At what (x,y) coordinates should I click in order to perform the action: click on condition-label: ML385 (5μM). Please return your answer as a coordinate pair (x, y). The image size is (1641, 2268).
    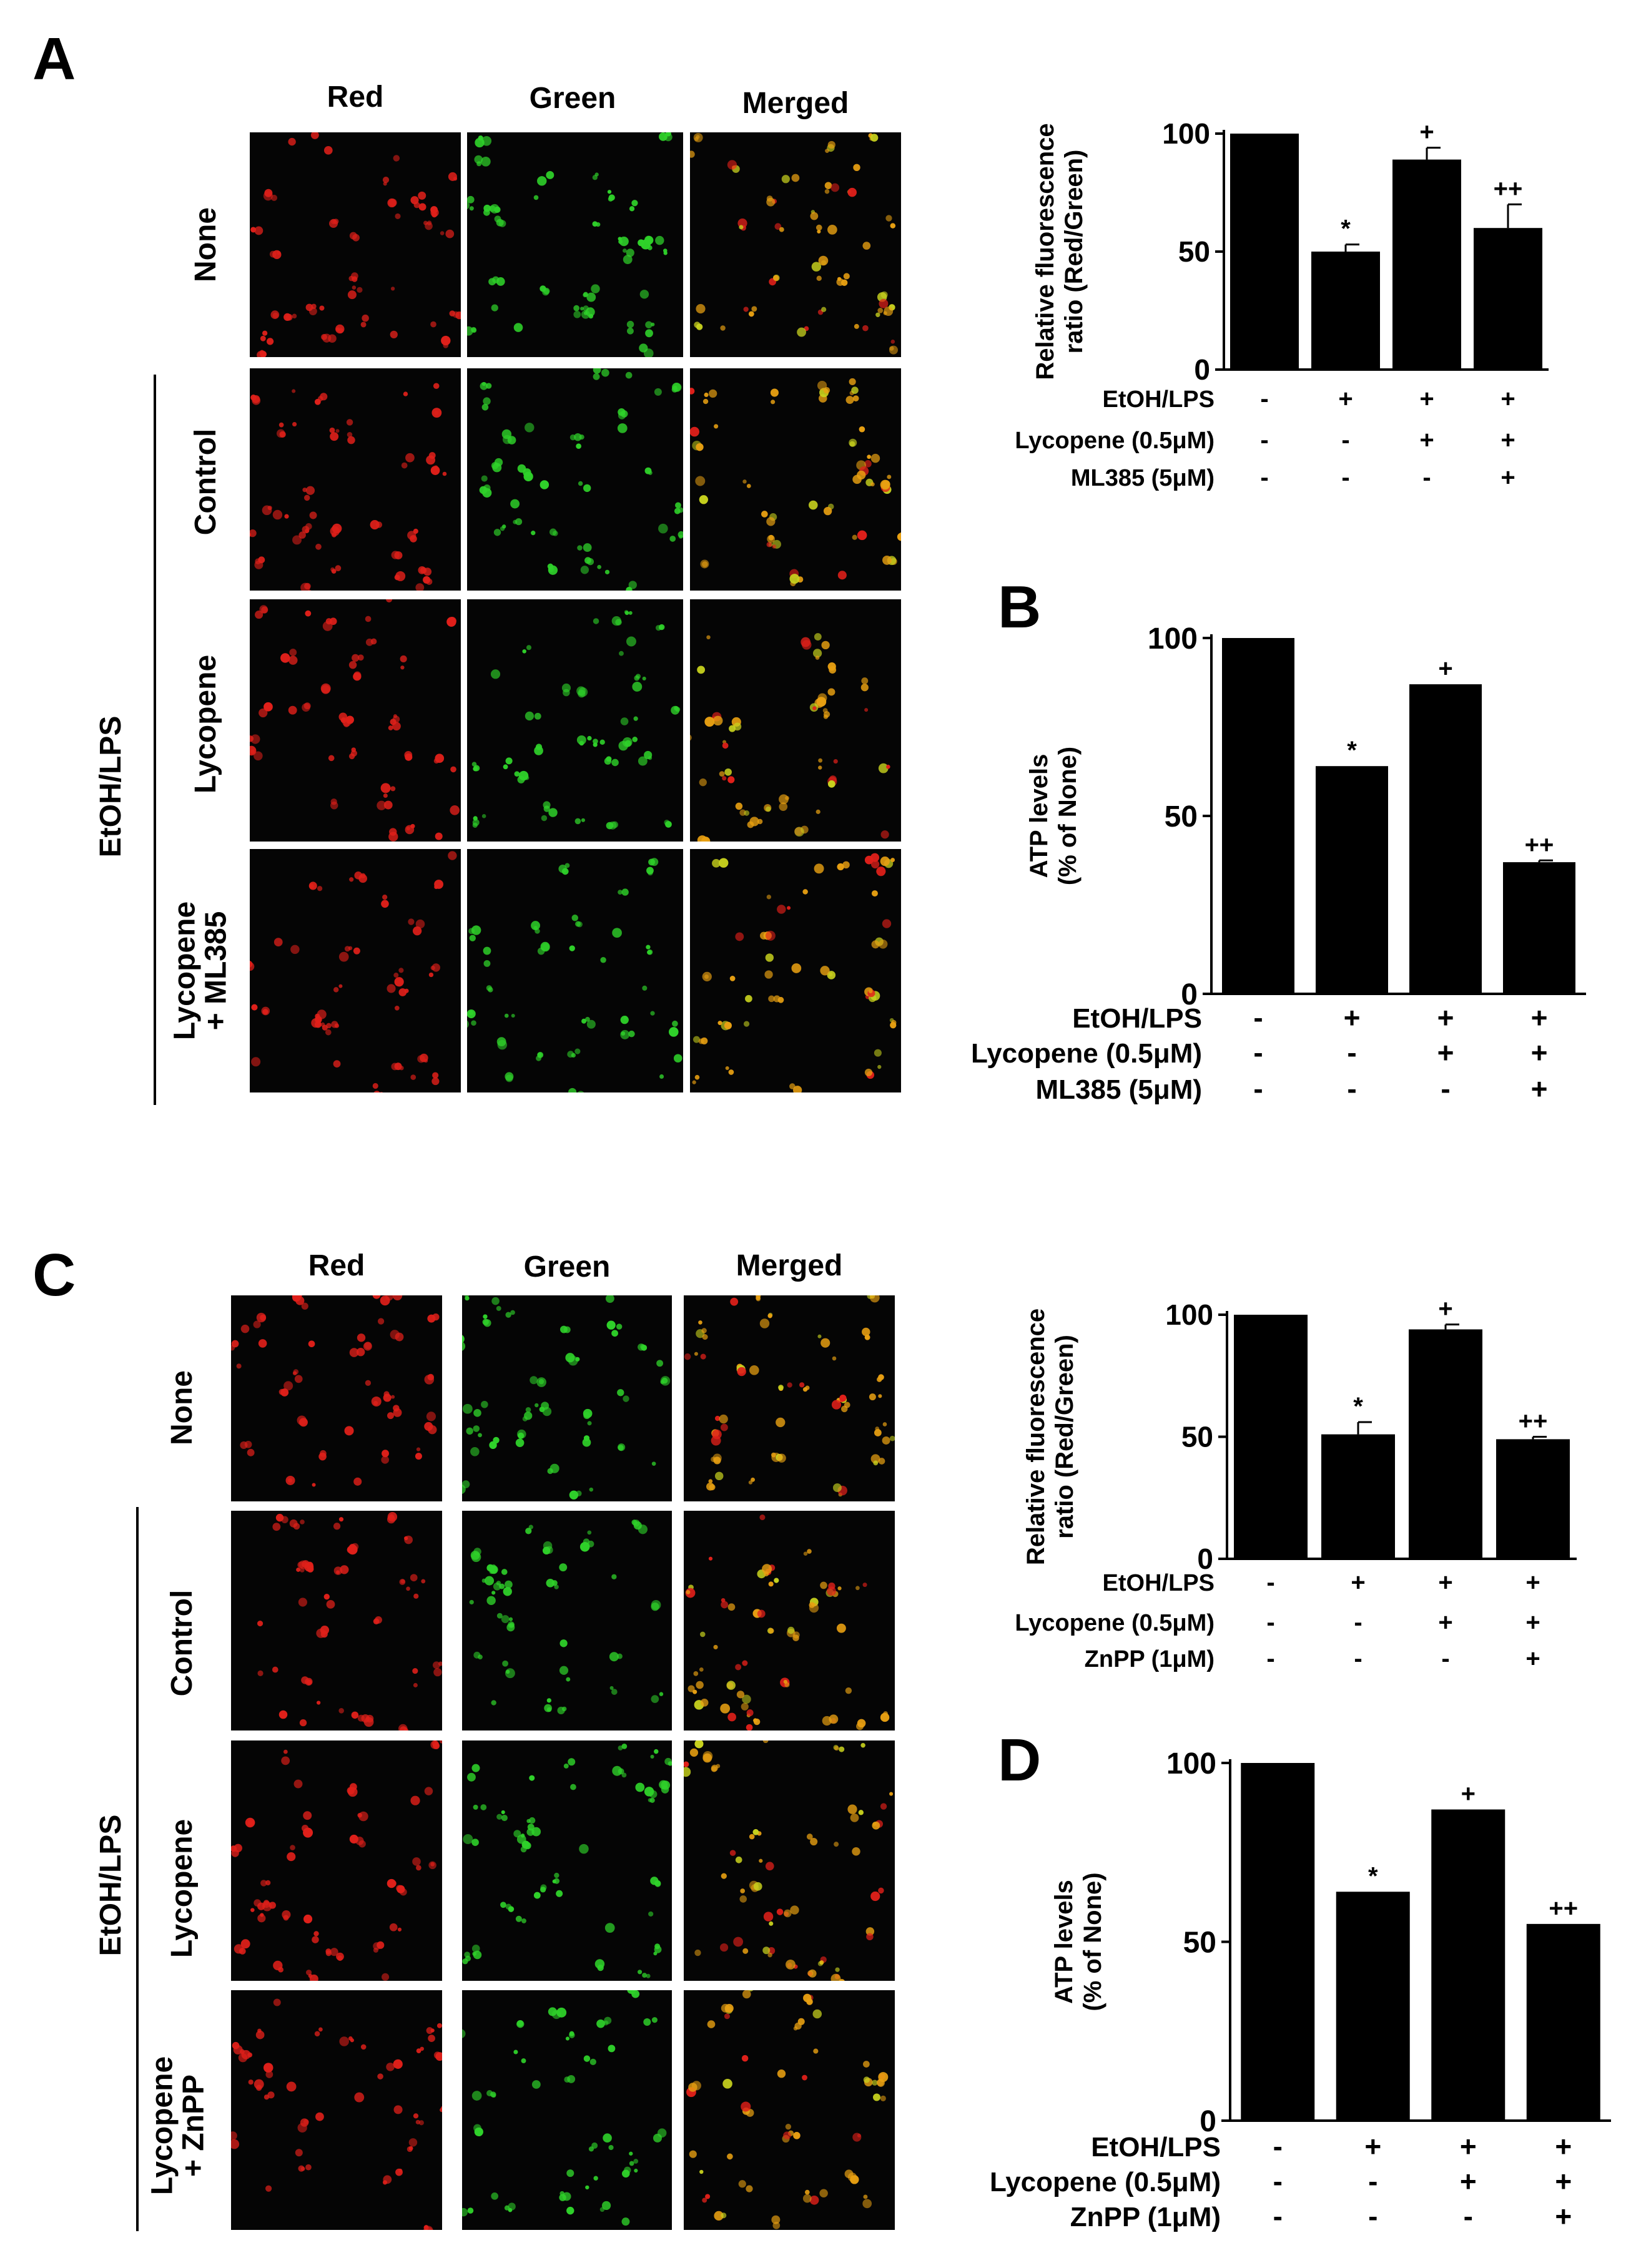
    Looking at the image, I should click on (1118, 1089).